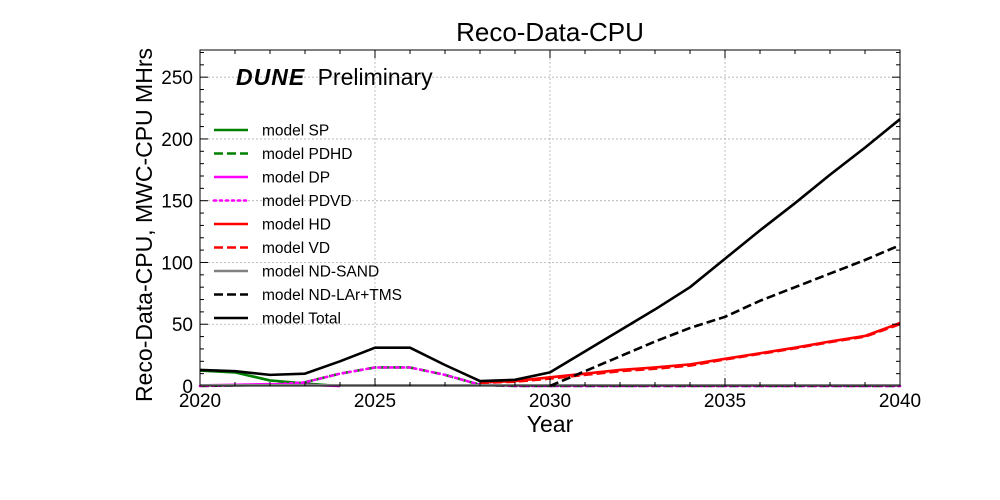 The width and height of the screenshot is (1000, 500). What do you see at coordinates (900, 401) in the screenshot?
I see `x-tick-label: 2040` at bounding box center [900, 401].